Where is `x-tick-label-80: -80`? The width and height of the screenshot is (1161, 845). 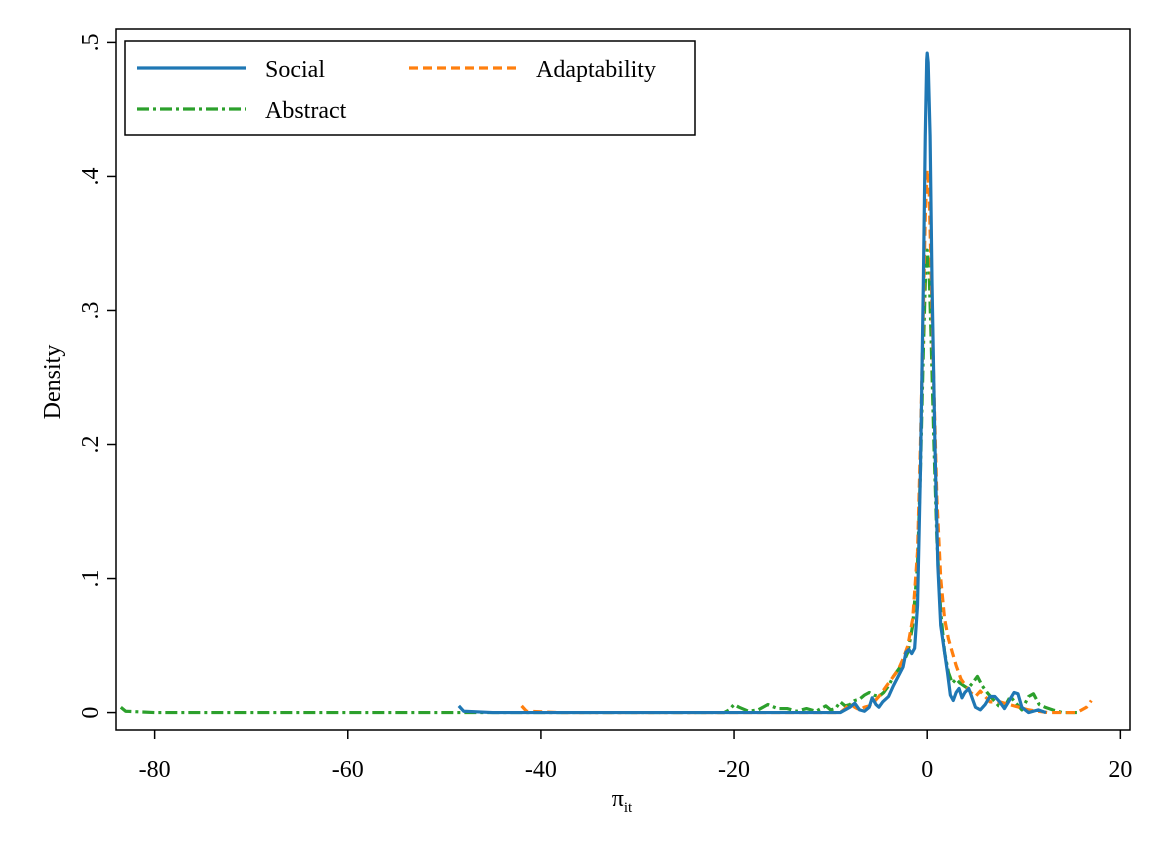 x-tick-label-80: -80 is located at coordinates (155, 770).